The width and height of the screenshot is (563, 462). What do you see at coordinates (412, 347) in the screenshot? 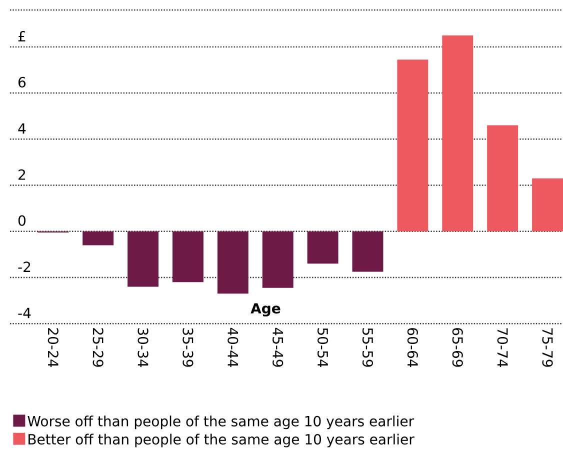
I see `x-tick-label: 60-64` at bounding box center [412, 347].